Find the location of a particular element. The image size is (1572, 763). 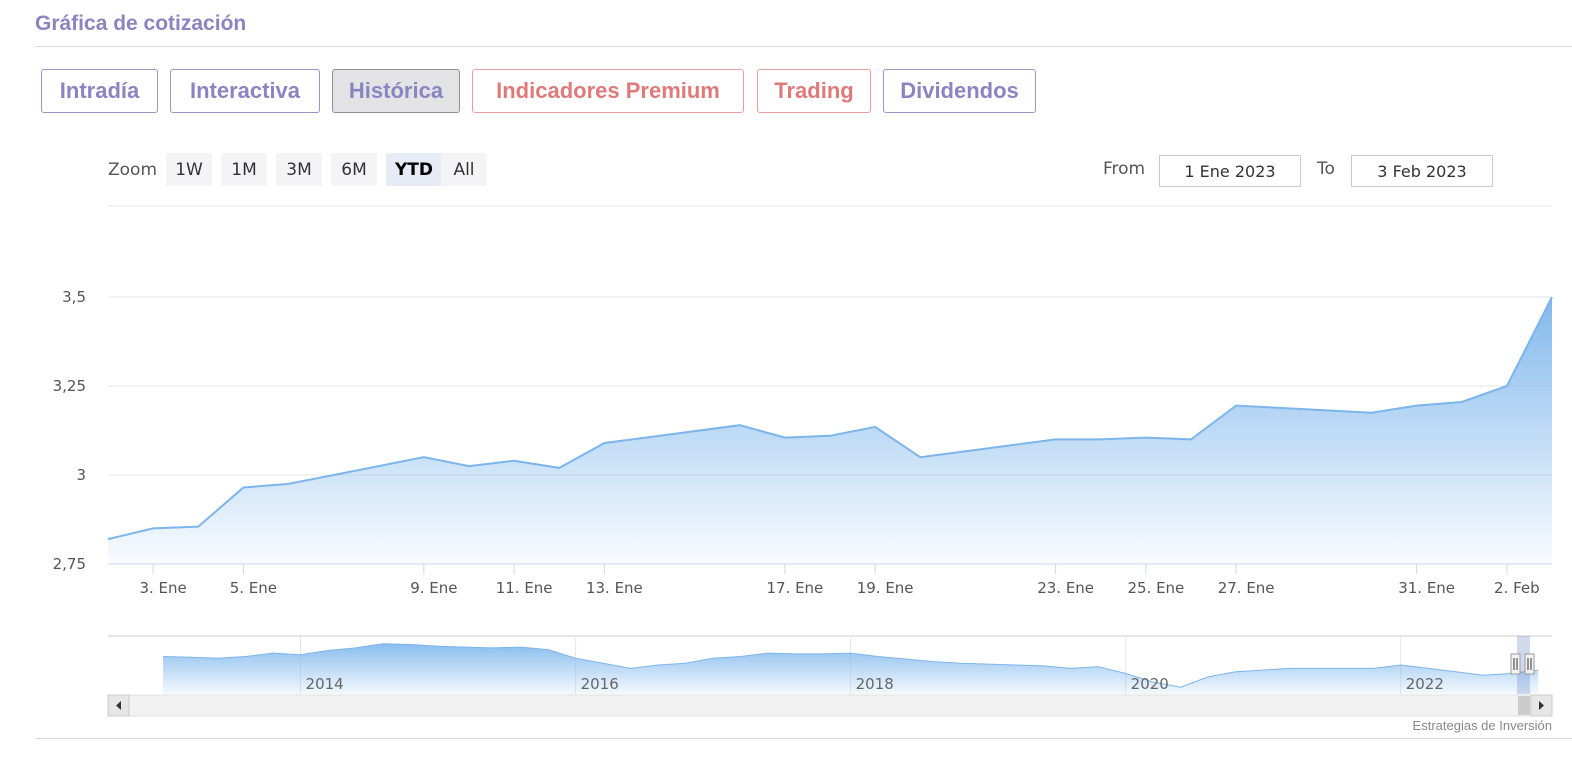

navigator-tick-label: 2014 is located at coordinates (325, 684).